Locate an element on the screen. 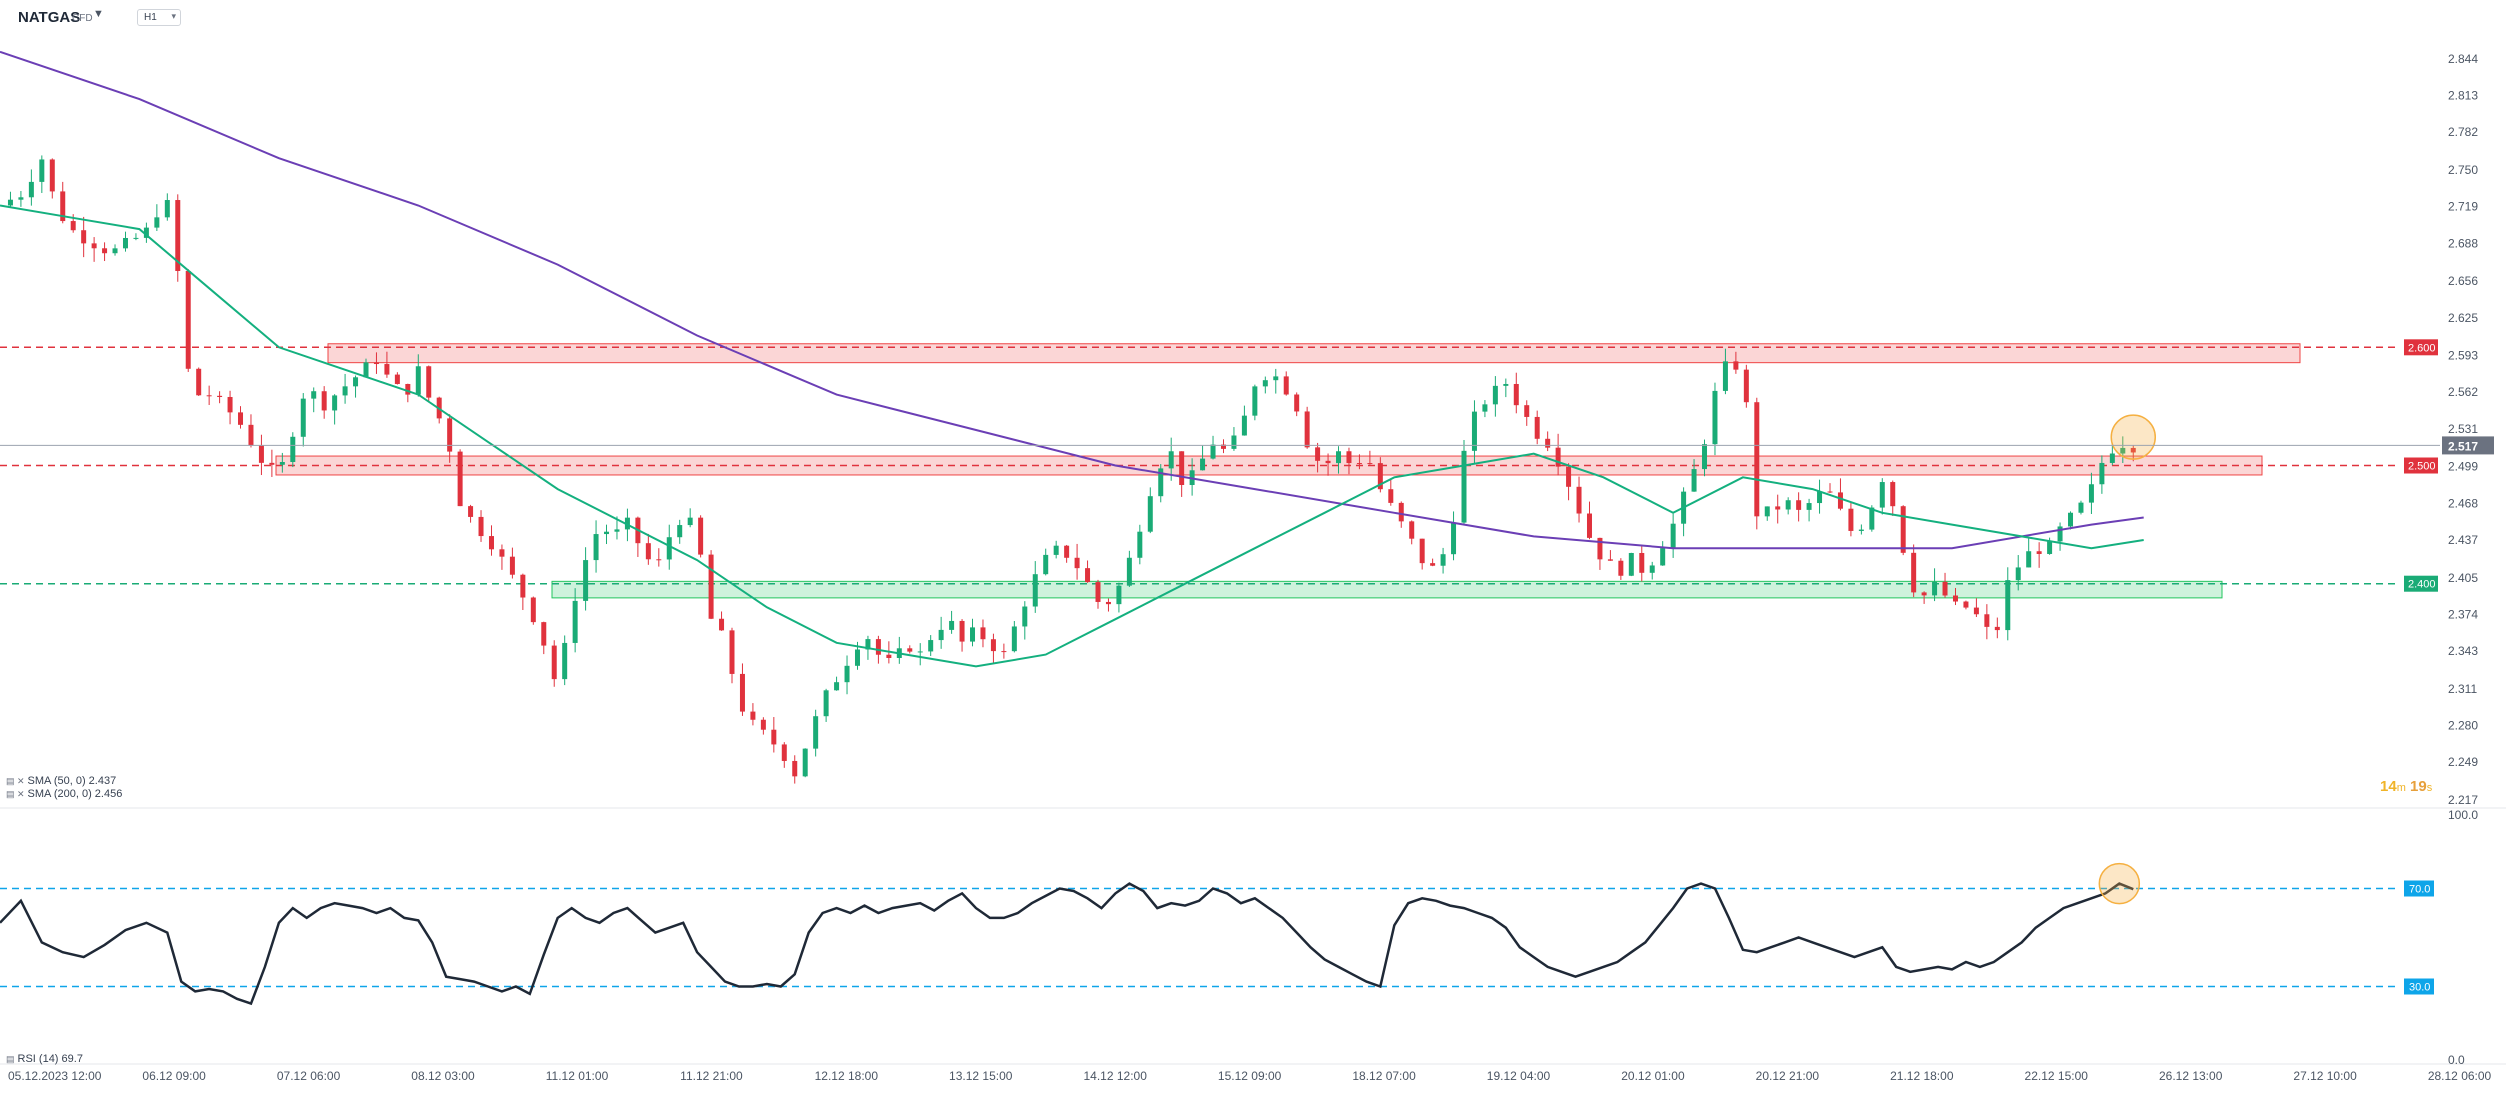  chevron-down-icon: ▾ is located at coordinates (173, 16).